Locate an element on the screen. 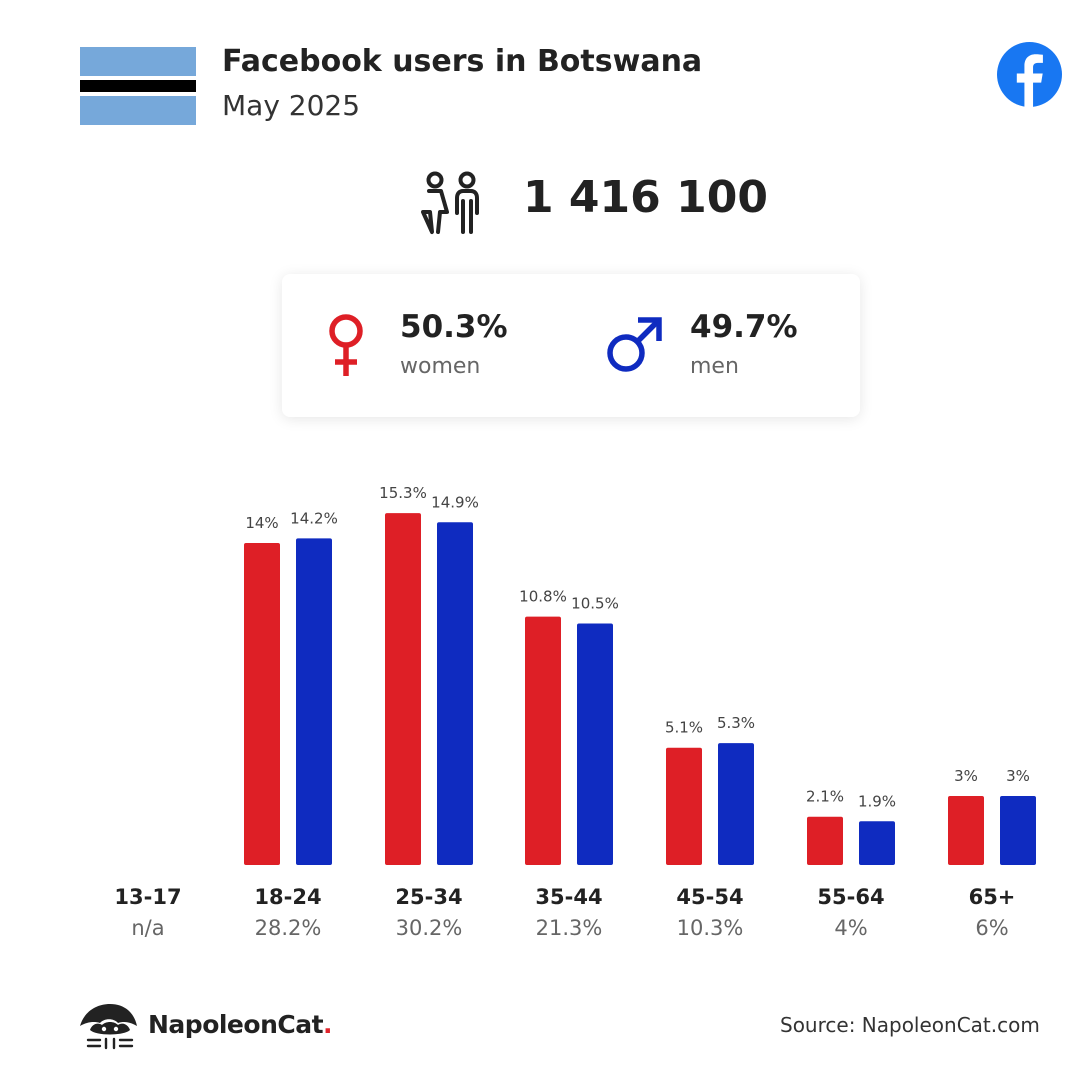  men-label: men is located at coordinates (714, 366).